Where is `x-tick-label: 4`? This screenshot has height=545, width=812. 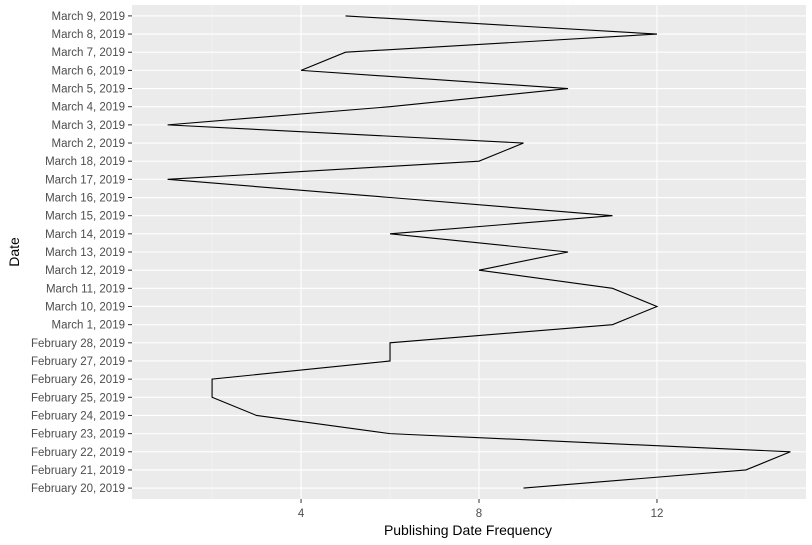 x-tick-label: 4 is located at coordinates (301, 514).